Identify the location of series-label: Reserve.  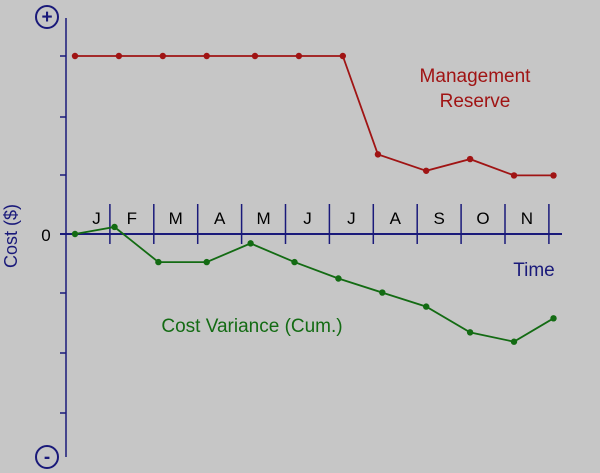
(475, 101).